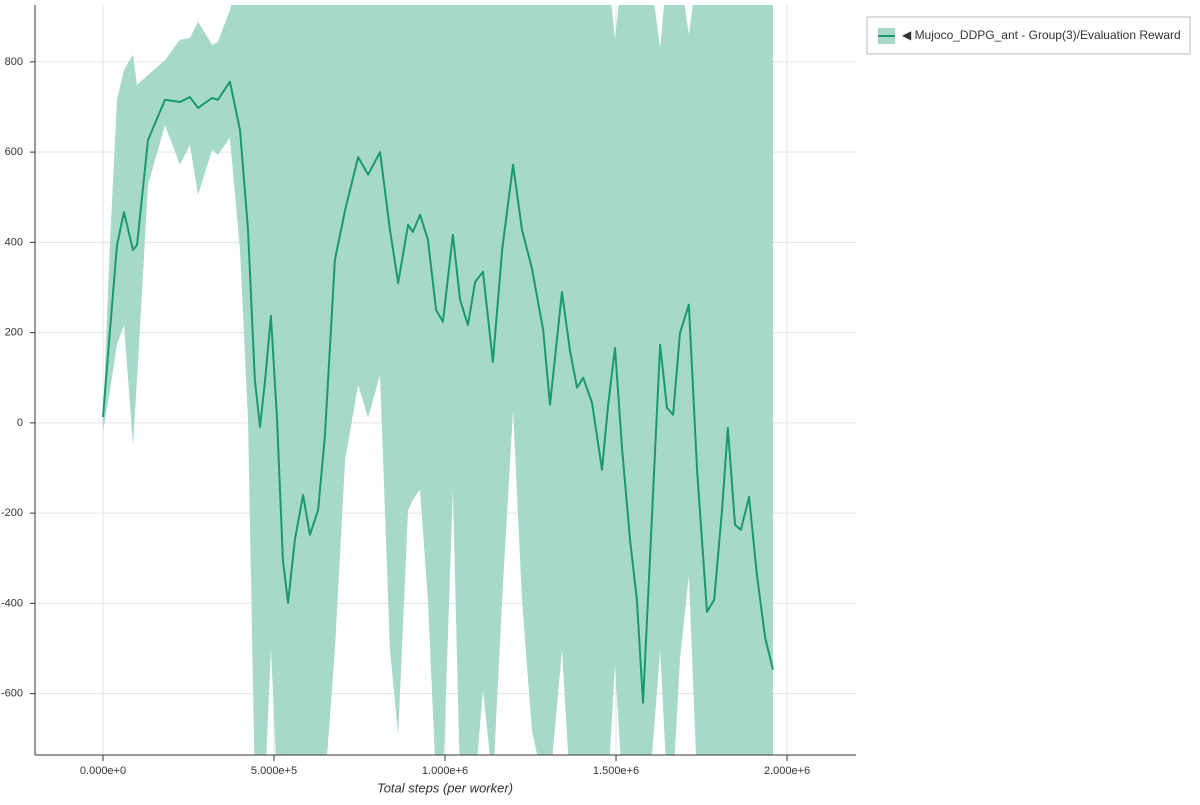 Image resolution: width=1200 pixels, height=805 pixels. I want to click on y-tick-label: 400, so click(14, 242).